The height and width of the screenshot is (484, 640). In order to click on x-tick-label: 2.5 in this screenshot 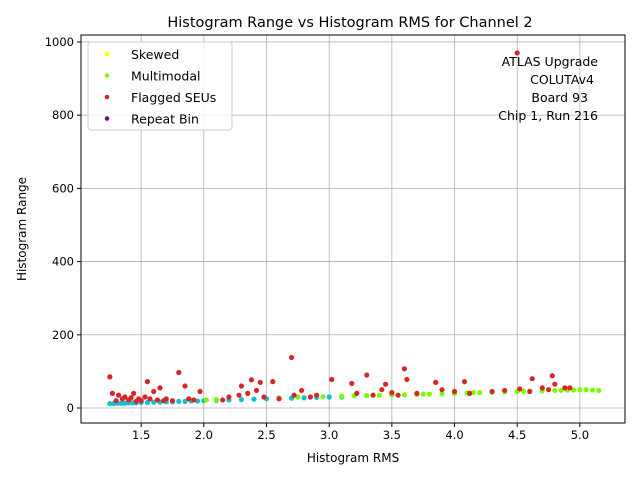, I will do `click(266, 435)`.